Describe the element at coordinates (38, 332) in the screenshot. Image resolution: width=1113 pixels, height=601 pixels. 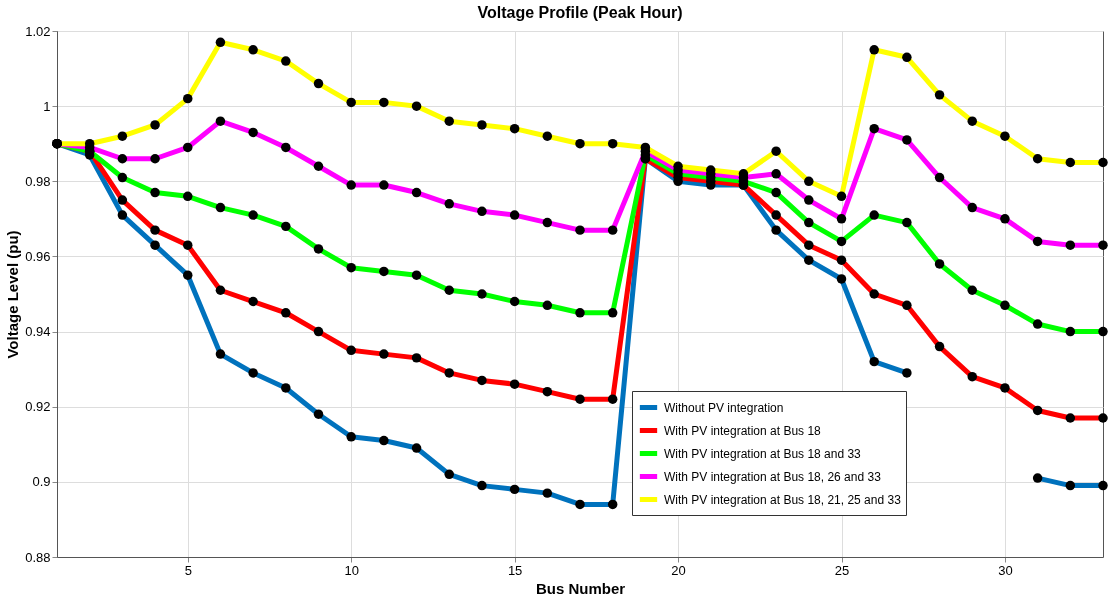
I see `y-tick-label: 0.94` at that location.